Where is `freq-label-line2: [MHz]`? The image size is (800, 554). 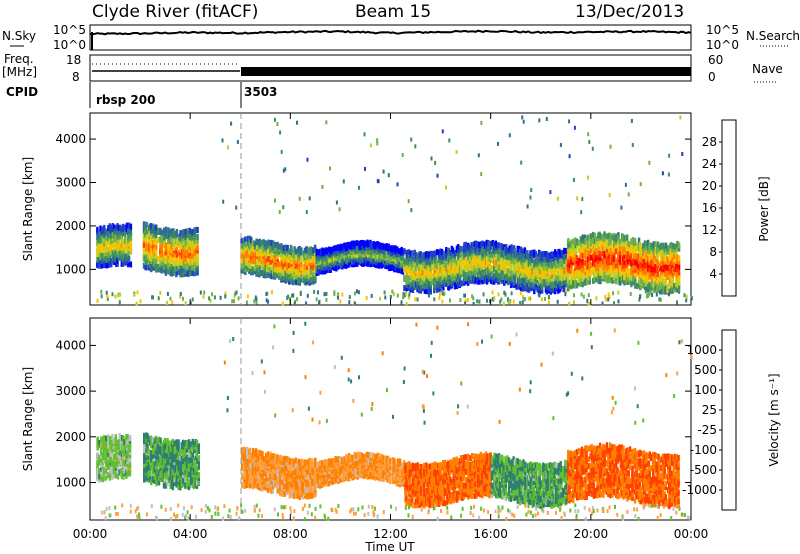
freq-label-line2: [MHz] is located at coordinates (19, 72).